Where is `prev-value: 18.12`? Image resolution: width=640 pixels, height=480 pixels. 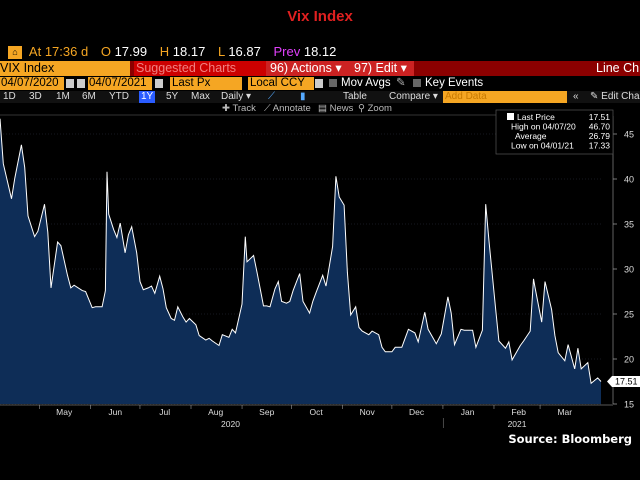
prev-value: 18.12 is located at coordinates (320, 51).